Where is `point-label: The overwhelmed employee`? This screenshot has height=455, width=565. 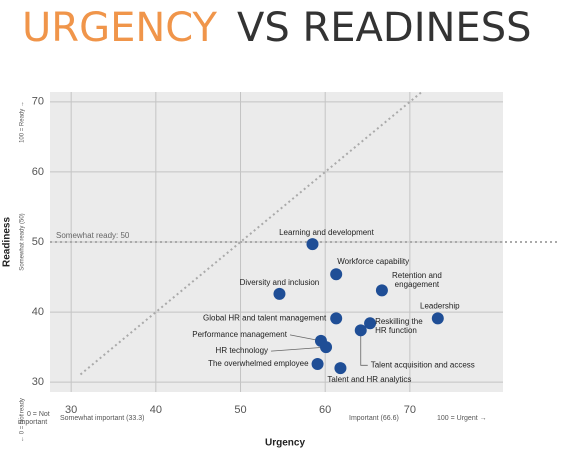 point-label: The overwhelmed employee is located at coordinates (258, 363).